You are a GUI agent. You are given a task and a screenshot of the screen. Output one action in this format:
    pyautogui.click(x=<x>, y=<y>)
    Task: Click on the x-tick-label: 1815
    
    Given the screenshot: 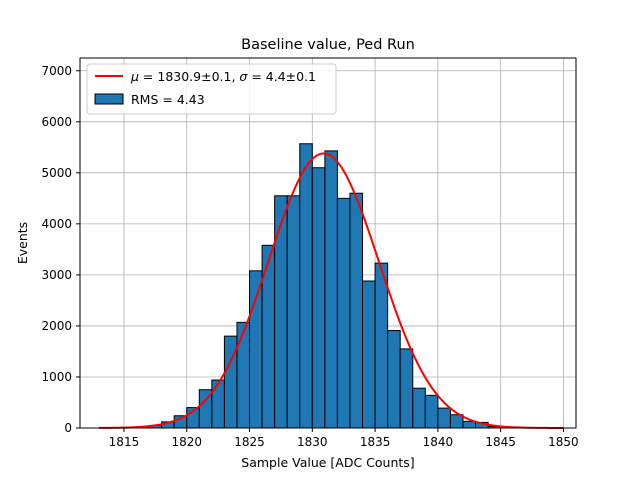 What is the action you would take?
    pyautogui.click(x=124, y=442)
    